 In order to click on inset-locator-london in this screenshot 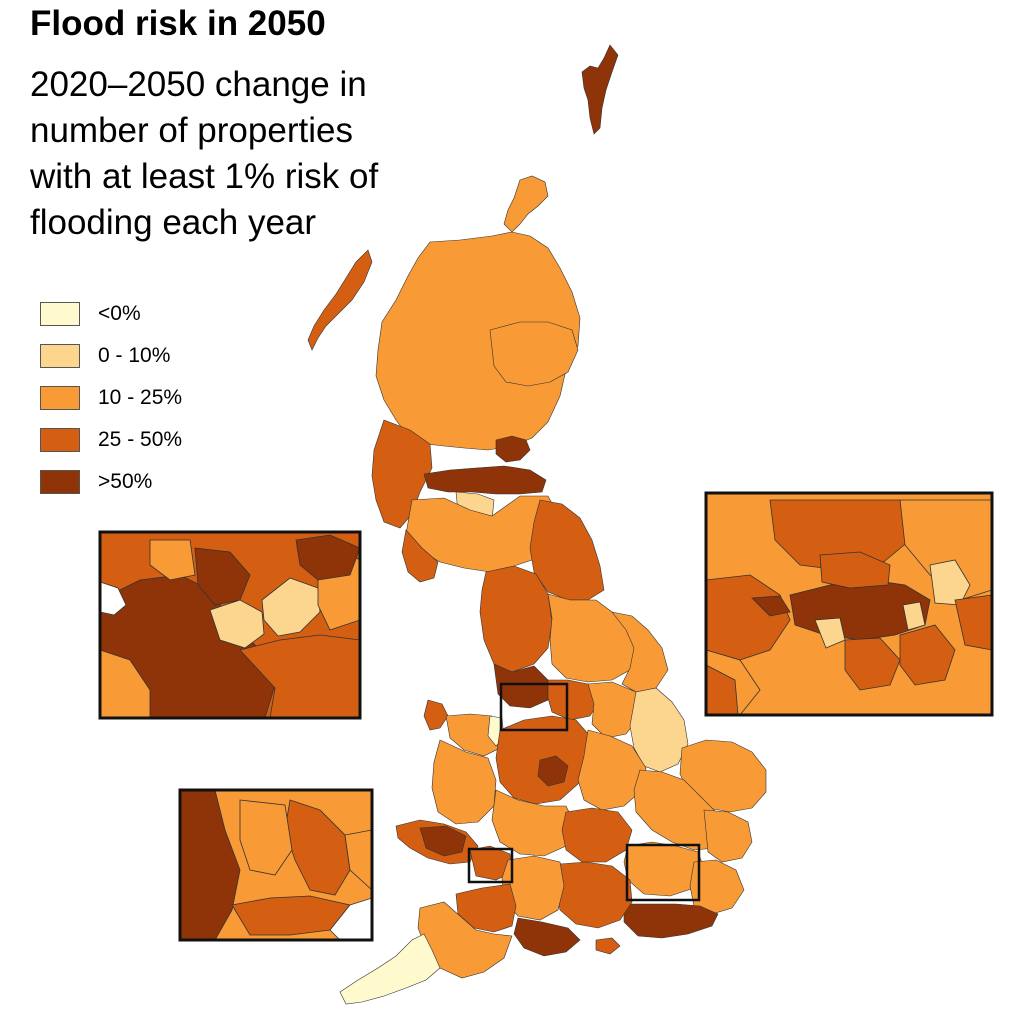, I will do `click(663, 872)`.